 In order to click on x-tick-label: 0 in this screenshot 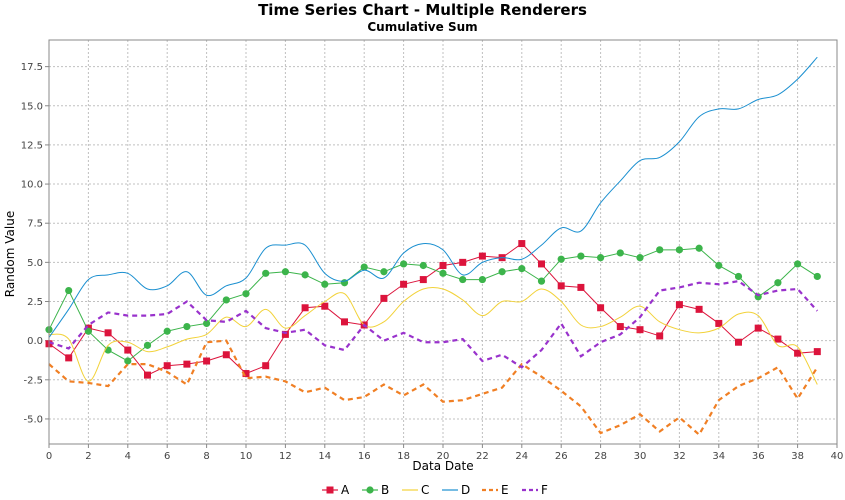, I will do `click(49, 456)`.